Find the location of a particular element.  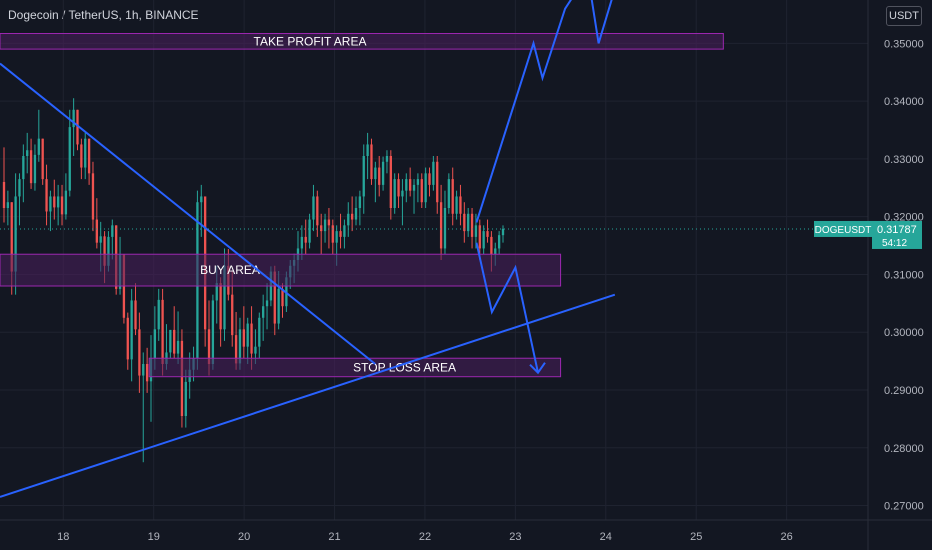

zone-label: BUY AREA is located at coordinates (230, 270).